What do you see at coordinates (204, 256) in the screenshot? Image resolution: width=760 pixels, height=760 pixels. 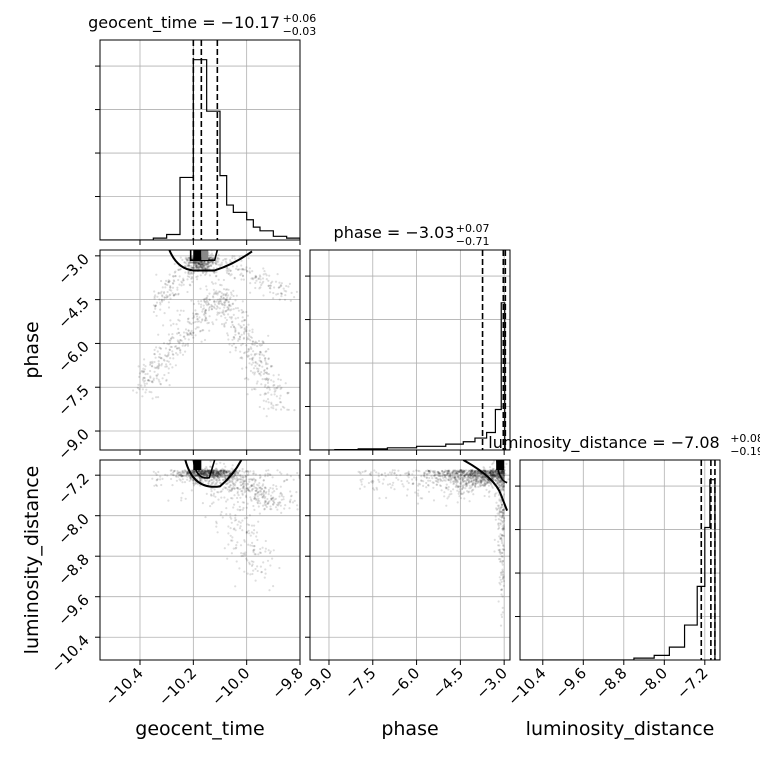 I see `contour-inner` at bounding box center [204, 256].